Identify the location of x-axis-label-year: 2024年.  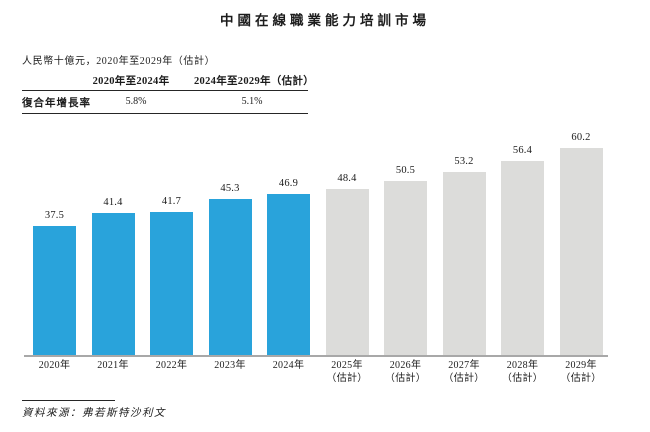
(288, 365).